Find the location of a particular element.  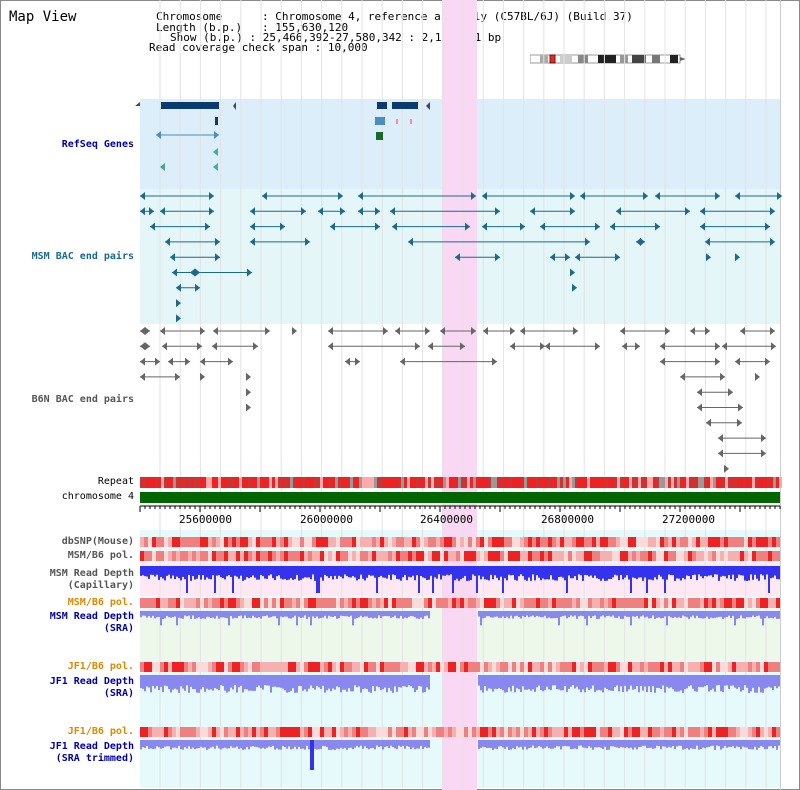

track-label-refseq: RefSeq Genes is located at coordinates (97, 144).